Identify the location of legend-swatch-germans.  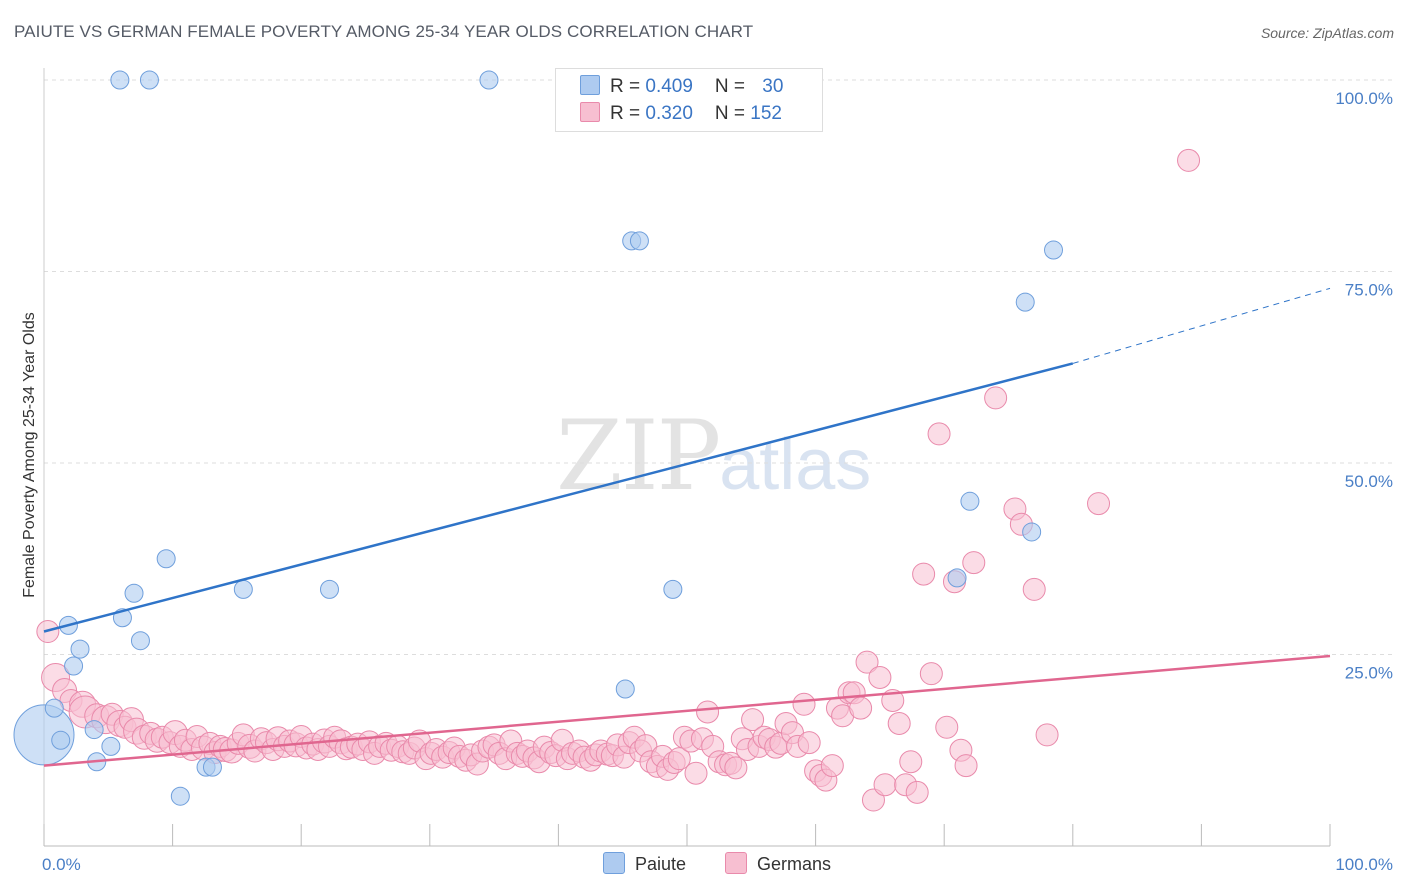
(590, 112).